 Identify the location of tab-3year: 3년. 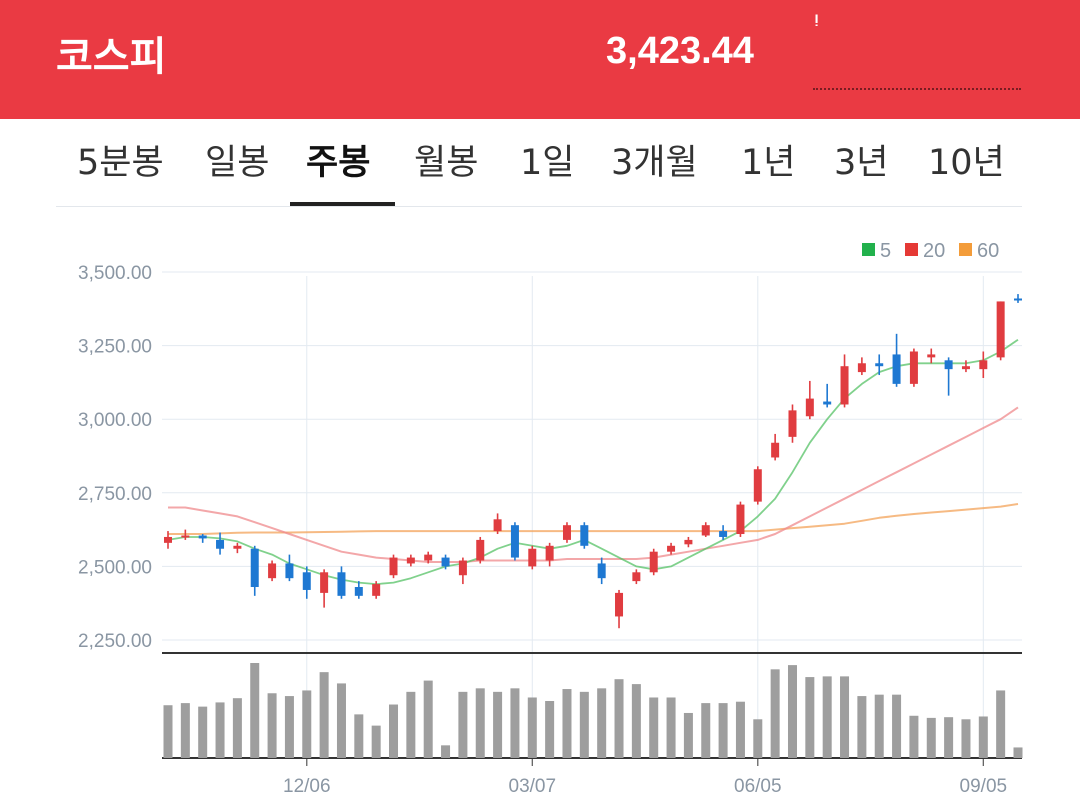
(861, 163).